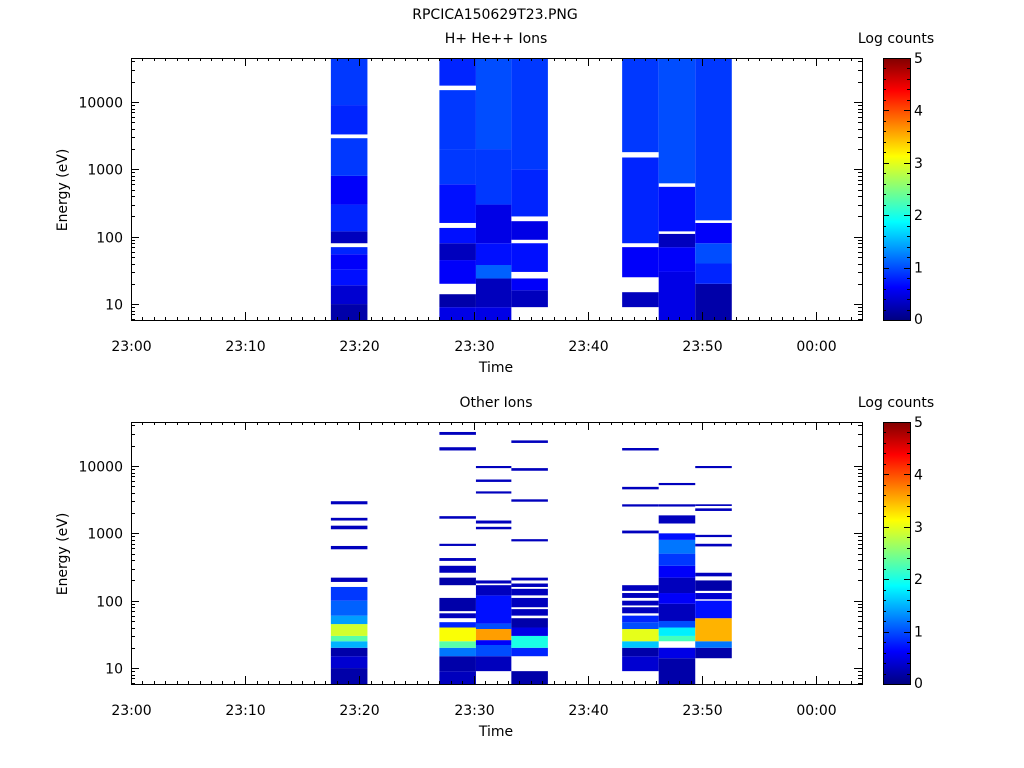 This screenshot has width=1024, height=768. I want to click on x-tick-label: 23:40, so click(588, 347).